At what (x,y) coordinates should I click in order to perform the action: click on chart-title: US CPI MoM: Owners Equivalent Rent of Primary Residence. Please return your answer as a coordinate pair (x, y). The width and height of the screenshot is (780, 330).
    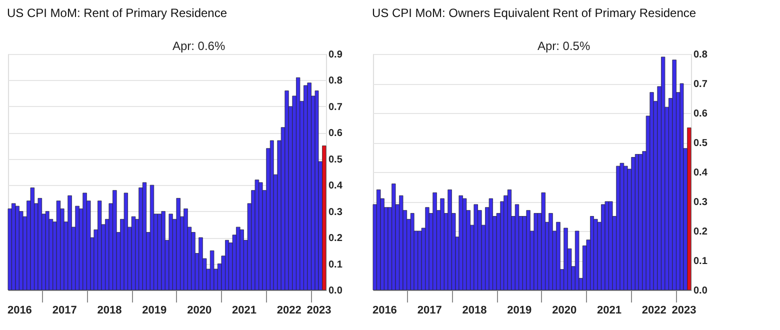
    Looking at the image, I should click on (534, 13).